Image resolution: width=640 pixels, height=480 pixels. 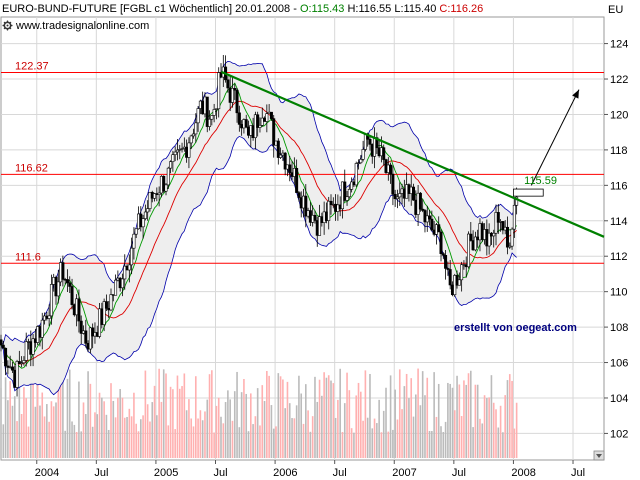 What do you see at coordinates (619, 434) in the screenshot?
I see `y-tick-label: 102` at bounding box center [619, 434].